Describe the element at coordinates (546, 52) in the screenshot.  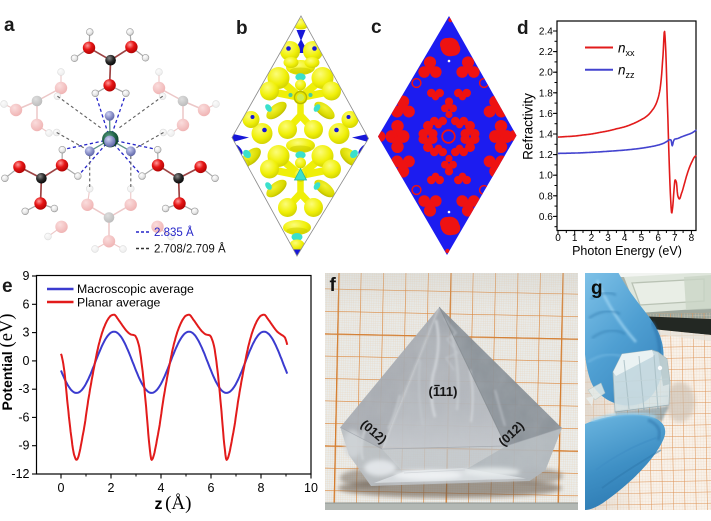
I see `svg-text: 2.2` at that location.